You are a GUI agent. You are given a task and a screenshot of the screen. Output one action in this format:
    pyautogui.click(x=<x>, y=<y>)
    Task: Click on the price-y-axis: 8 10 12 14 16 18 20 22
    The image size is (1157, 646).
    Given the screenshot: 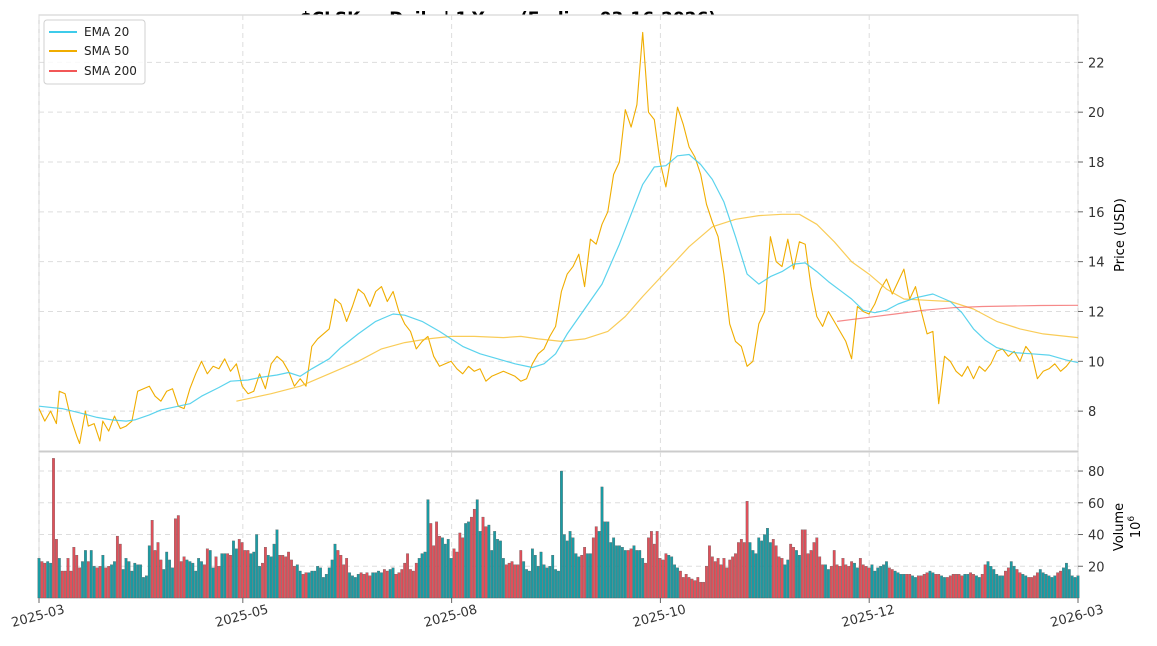 What is the action you would take?
    pyautogui.click(x=1091, y=238)
    